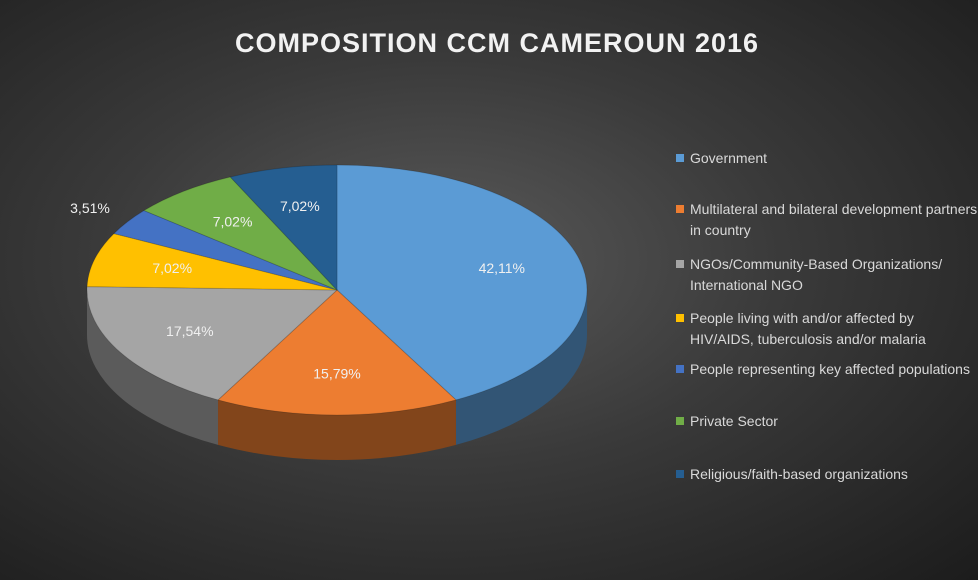  I want to click on legend-label: Government, so click(729, 158).